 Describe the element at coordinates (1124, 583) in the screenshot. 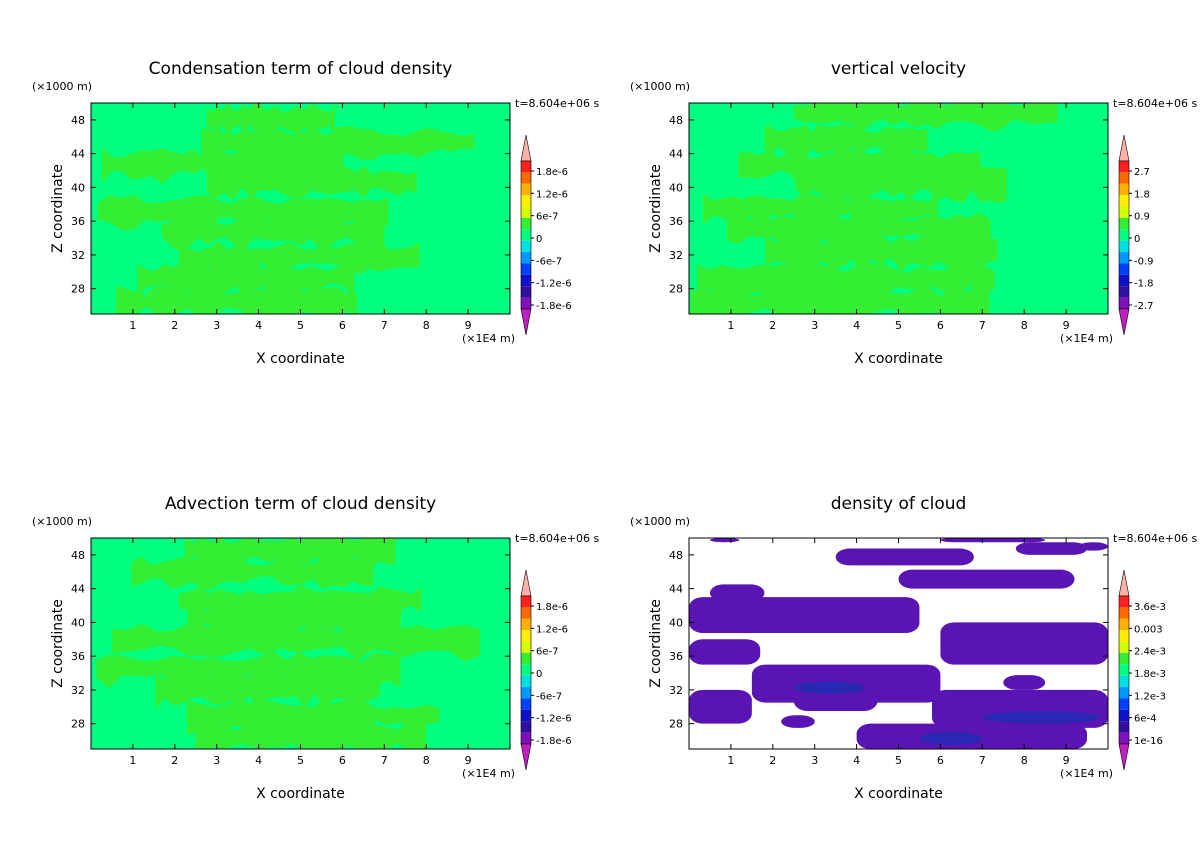

I see `colorbar-top-arrow` at that location.